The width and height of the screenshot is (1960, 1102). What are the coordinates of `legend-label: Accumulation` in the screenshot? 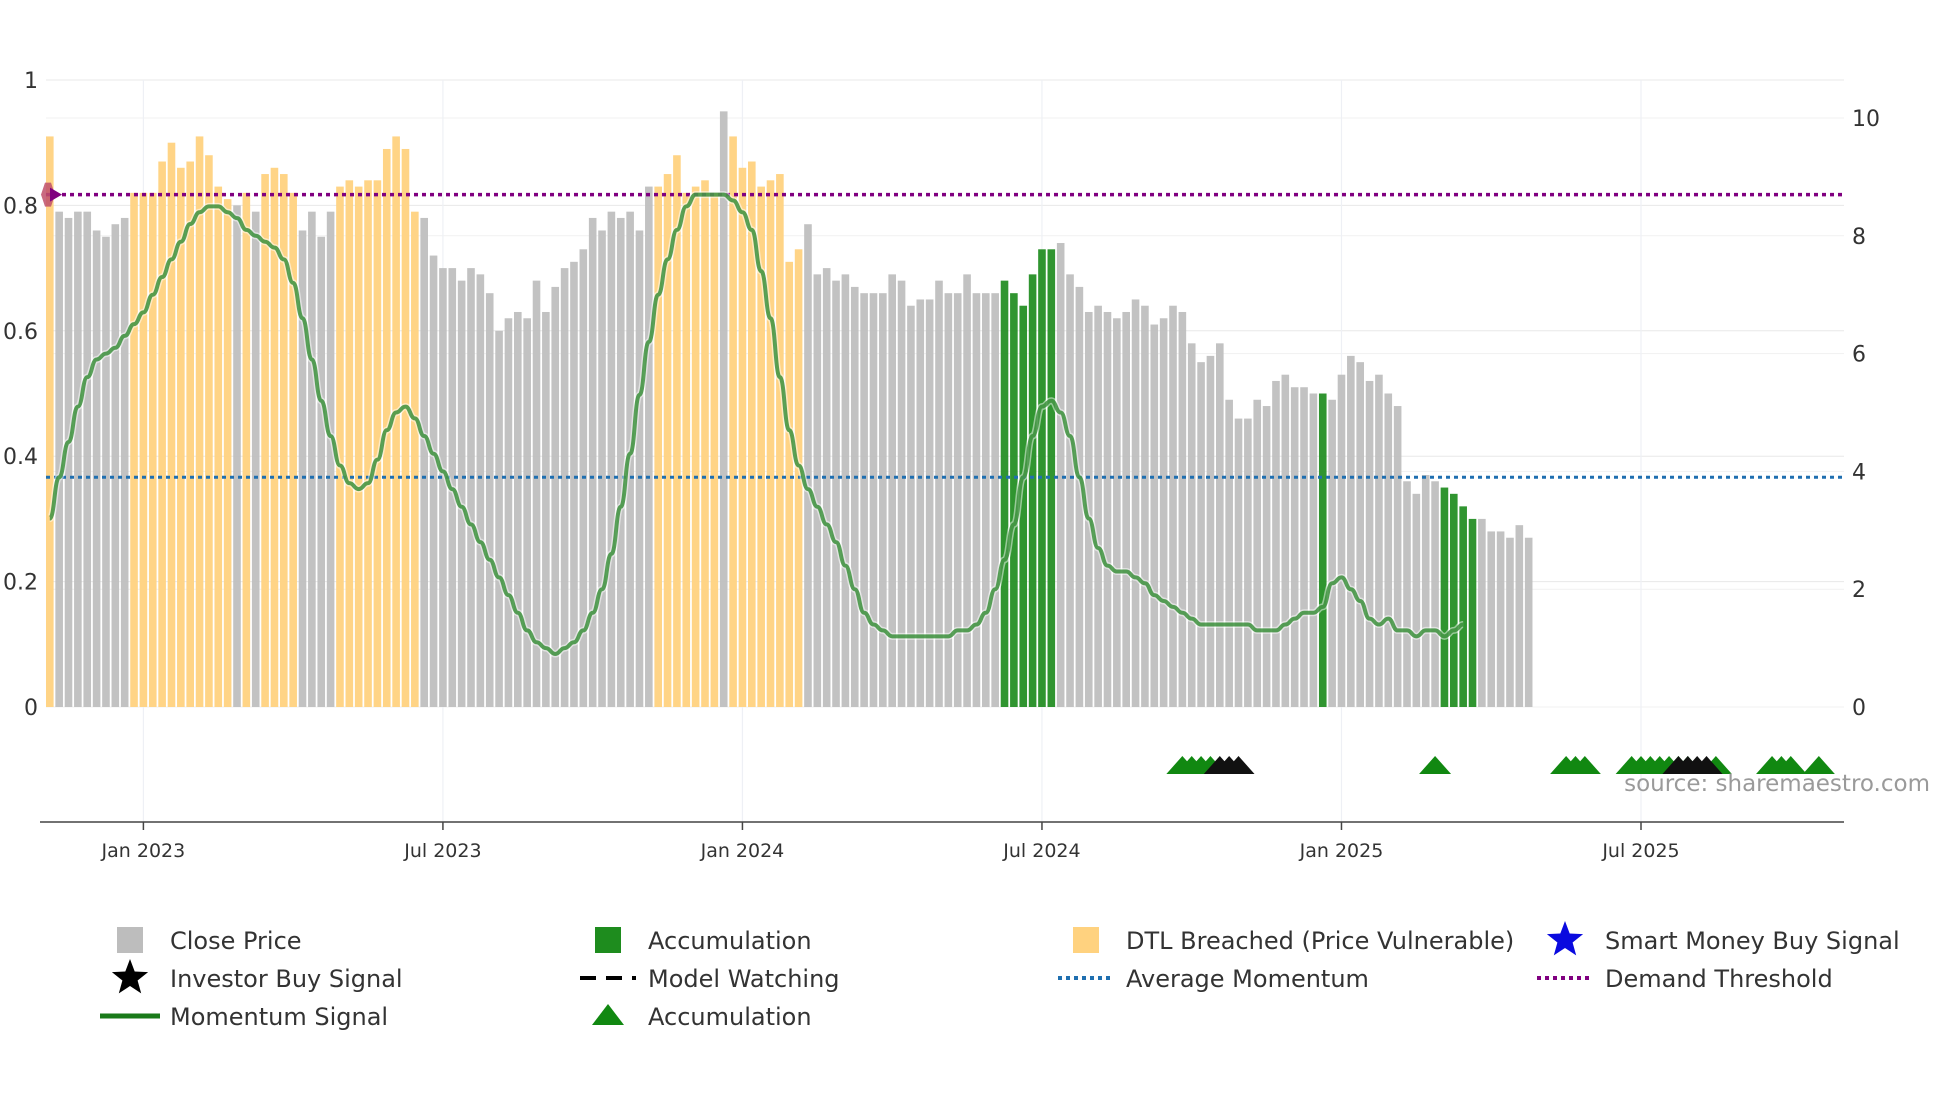 It's located at (730, 1017).